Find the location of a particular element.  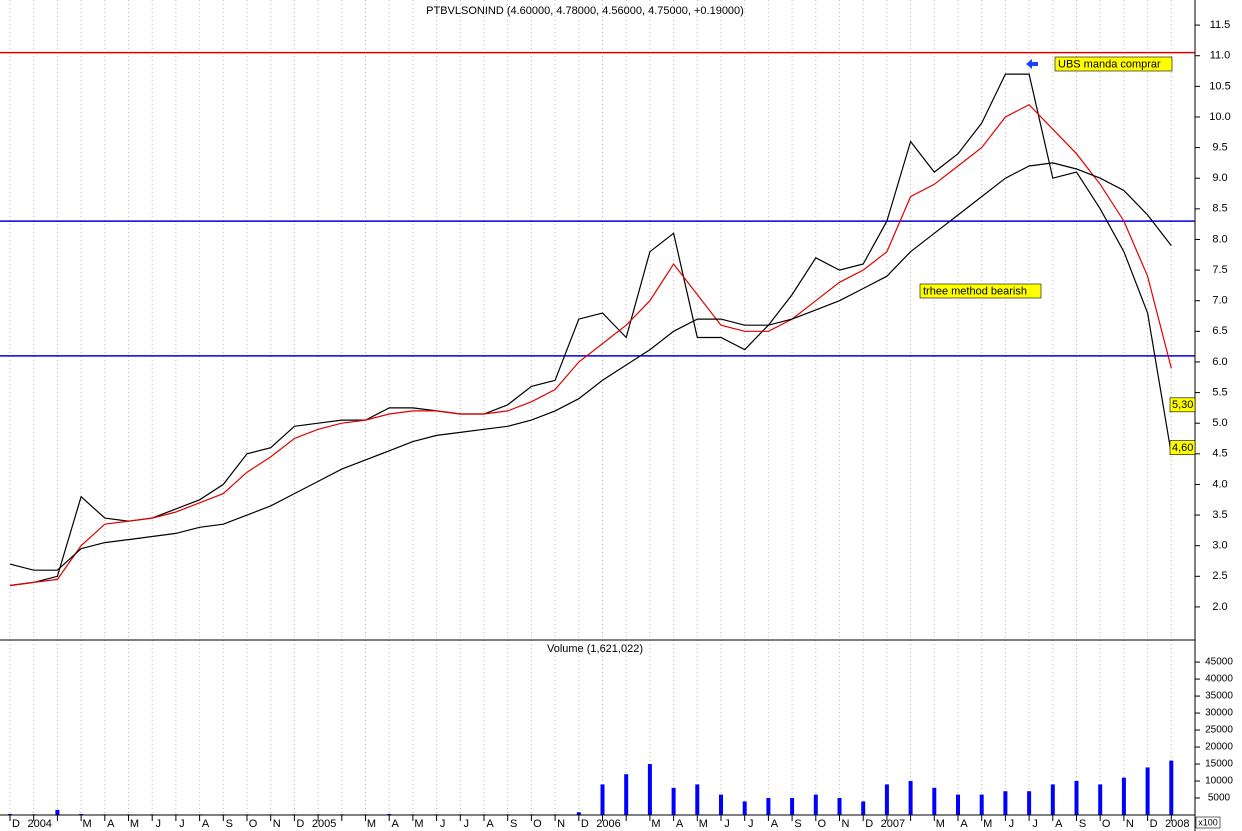

unit-box is located at coordinates (1208, 822).